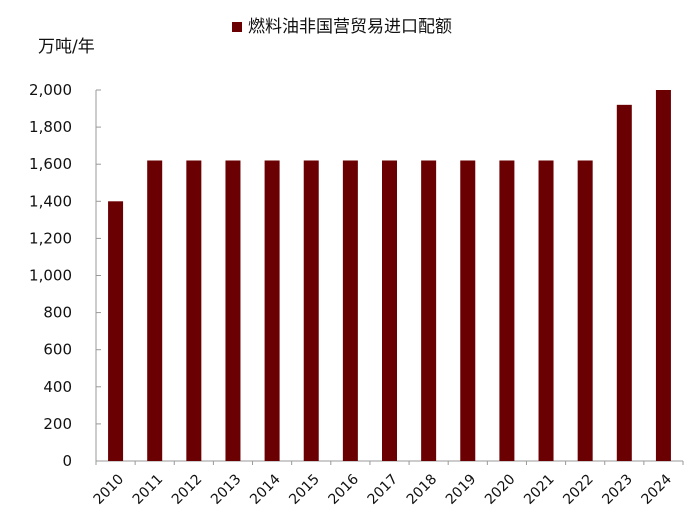 This screenshot has height=517, width=700. Describe the element at coordinates (237, 27) in the screenshot. I see `legend-swatch` at that location.